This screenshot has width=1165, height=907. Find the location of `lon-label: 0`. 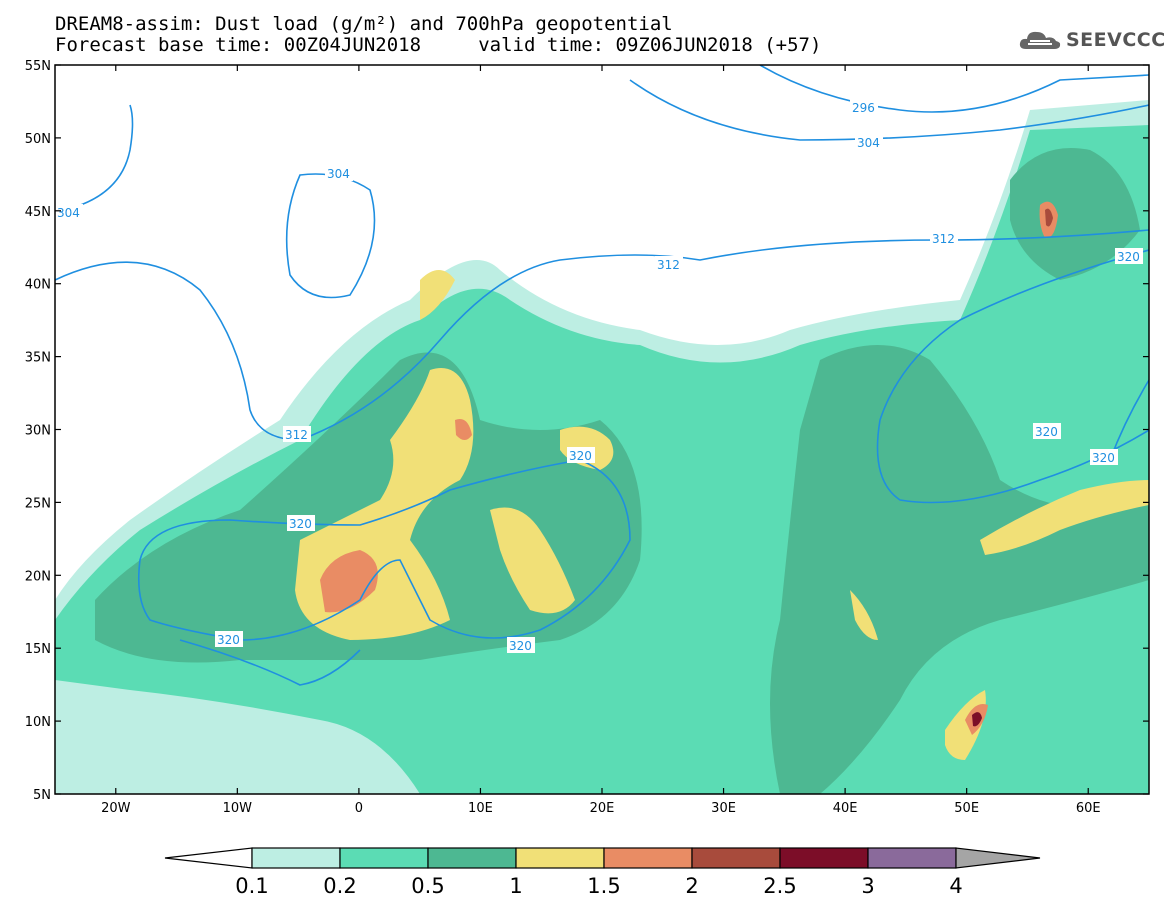

lon-label: 0 is located at coordinates (359, 808).